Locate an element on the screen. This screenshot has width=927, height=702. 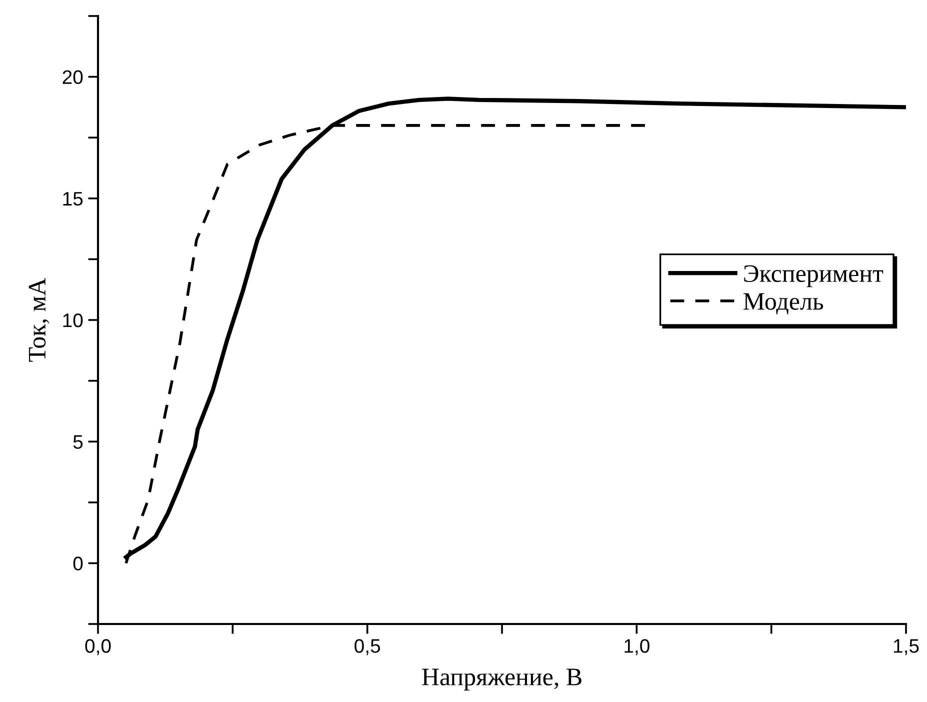
y-tick-label: 15 is located at coordinates (73, 199).